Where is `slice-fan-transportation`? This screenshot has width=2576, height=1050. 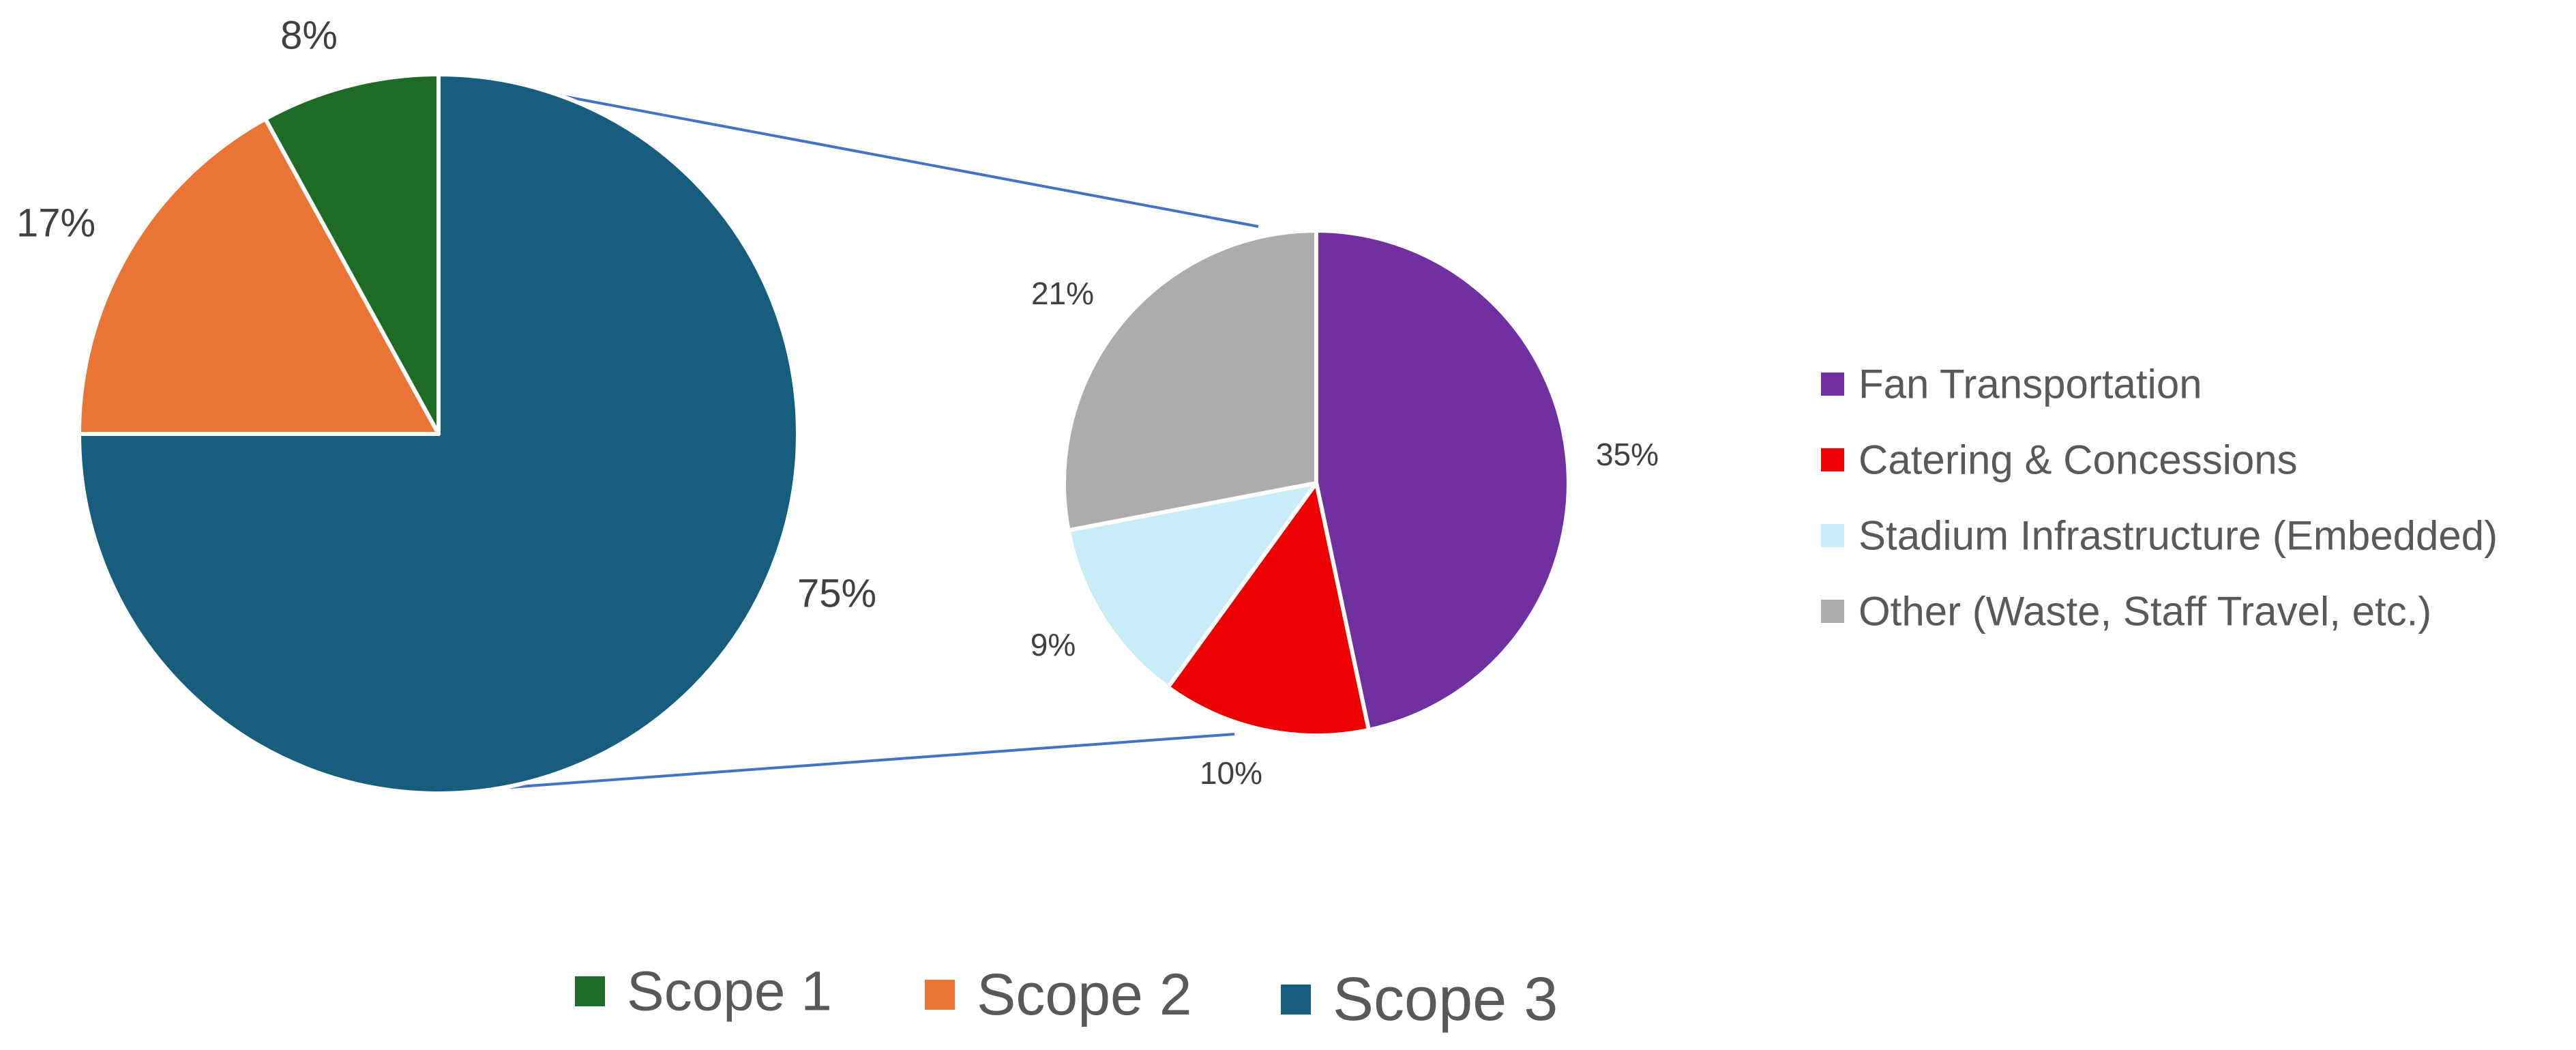 slice-fan-transportation is located at coordinates (1442, 480).